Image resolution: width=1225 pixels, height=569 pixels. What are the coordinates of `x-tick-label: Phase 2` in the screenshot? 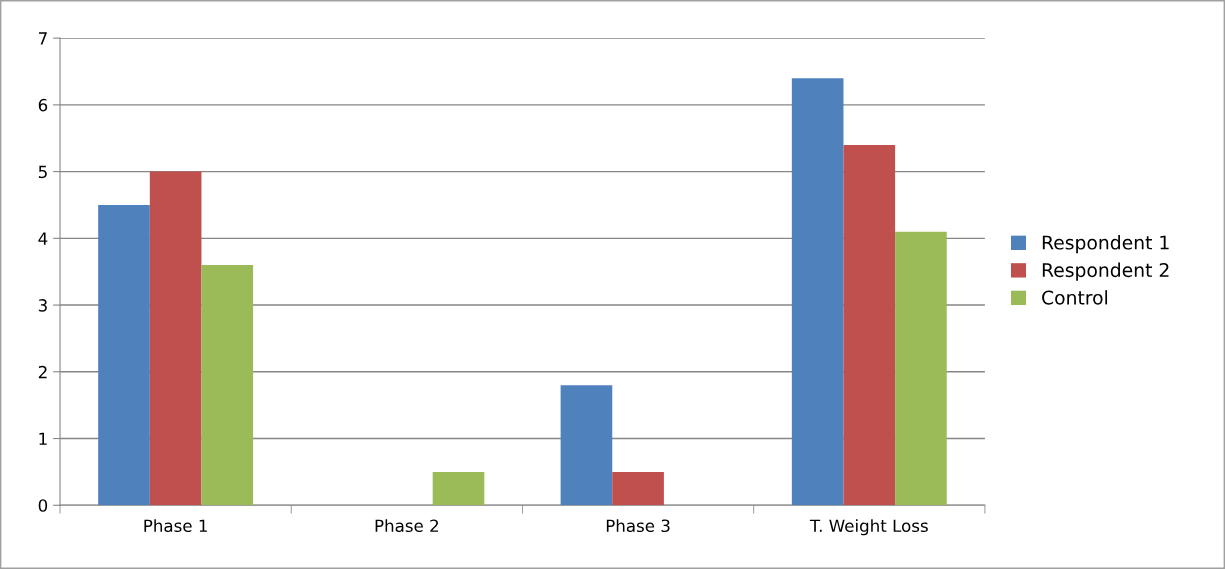 It's located at (407, 526).